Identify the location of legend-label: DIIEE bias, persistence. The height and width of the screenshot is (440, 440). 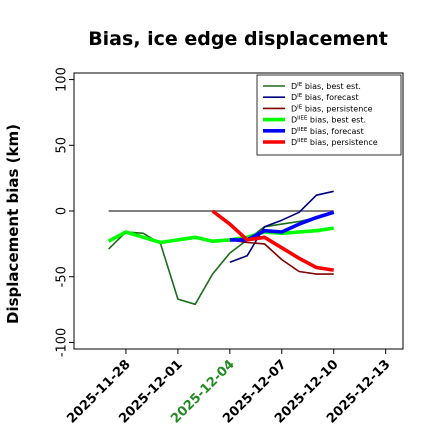
(334, 142).